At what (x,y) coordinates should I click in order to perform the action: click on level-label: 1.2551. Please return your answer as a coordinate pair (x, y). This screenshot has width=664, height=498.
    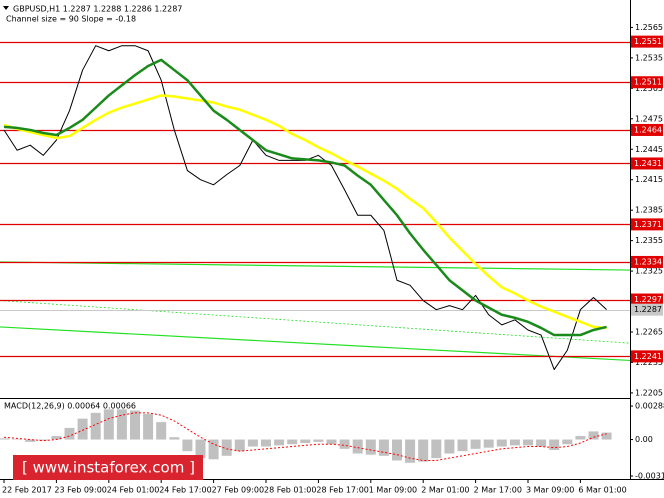
    Looking at the image, I should click on (648, 41).